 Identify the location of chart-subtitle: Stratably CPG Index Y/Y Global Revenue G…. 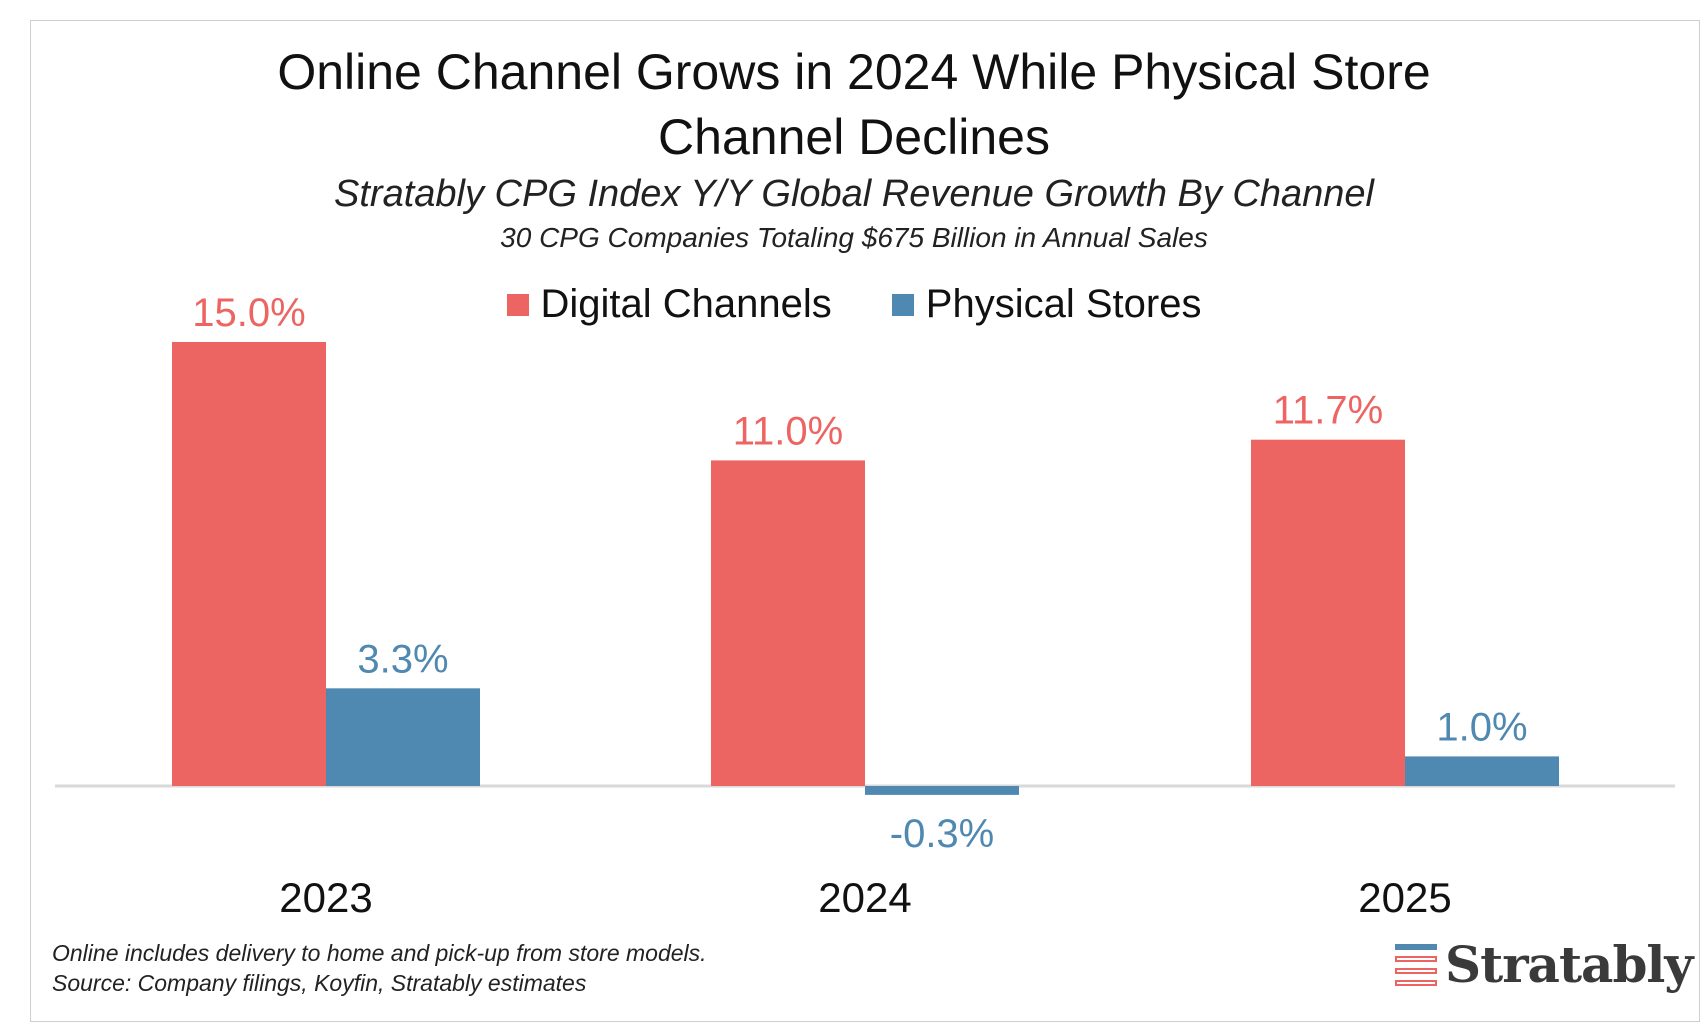
(854, 194).